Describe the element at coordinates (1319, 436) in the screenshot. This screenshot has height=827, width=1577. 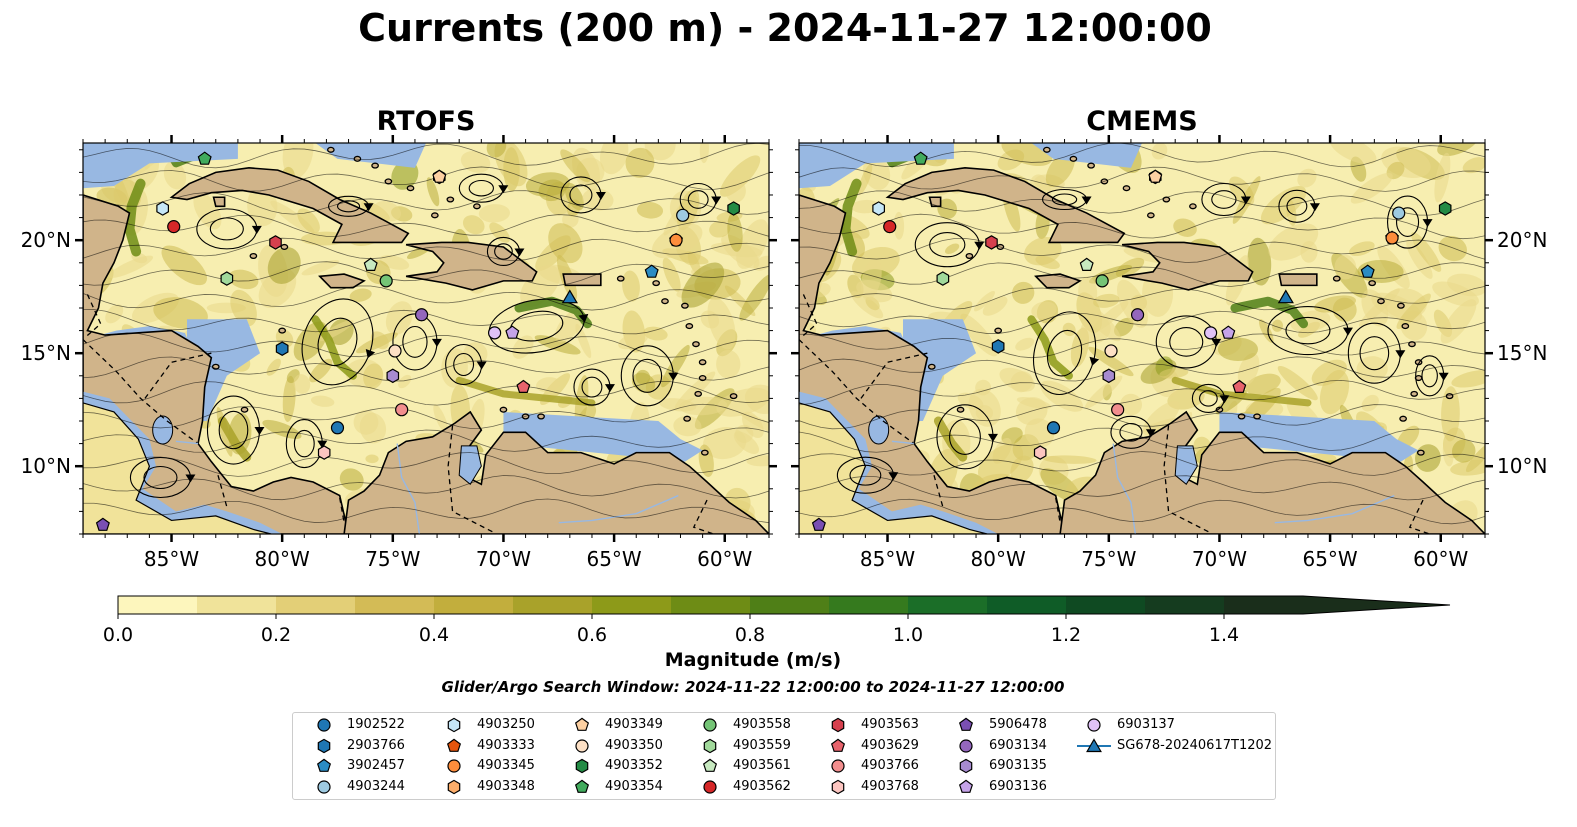
I see `shelf-venezuela` at that location.